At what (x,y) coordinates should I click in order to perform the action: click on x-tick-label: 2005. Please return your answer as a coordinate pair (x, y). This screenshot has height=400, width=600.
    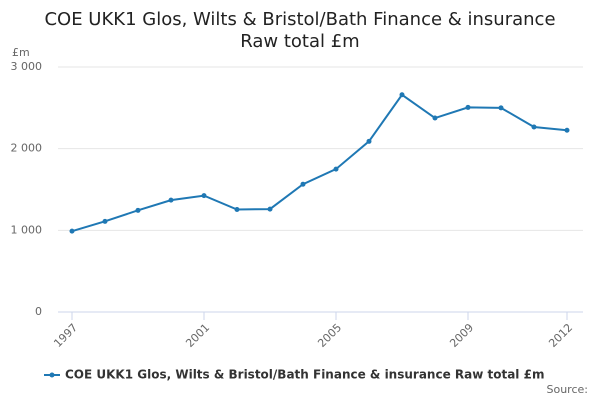
    Looking at the image, I should click on (329, 335).